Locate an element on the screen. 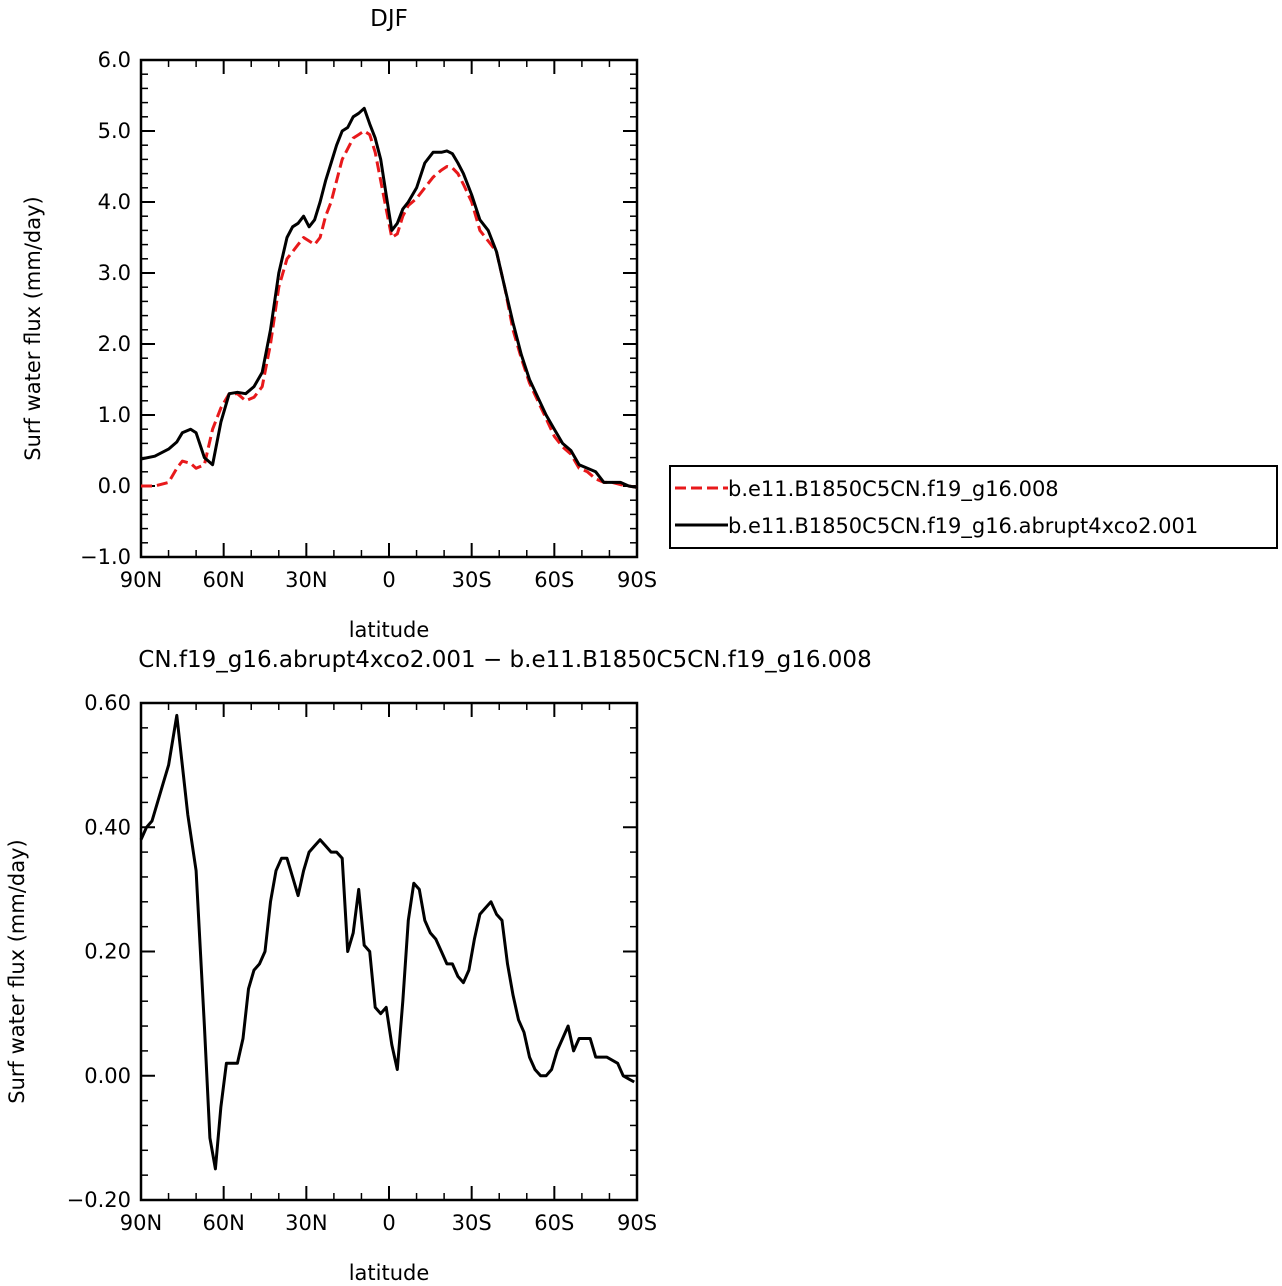  legend-label-1: b.e11.B1850C5CN.f19_g16.abrupt4xco2.001 is located at coordinates (963, 526).